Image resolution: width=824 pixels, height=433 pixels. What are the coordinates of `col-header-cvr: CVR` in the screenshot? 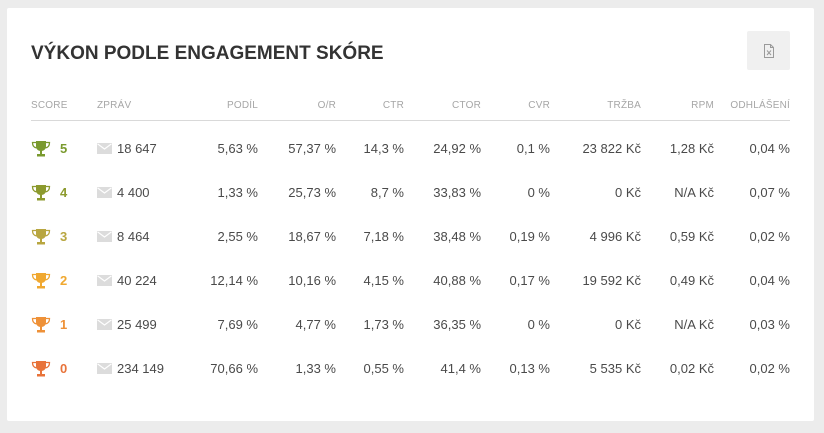 It's located at (539, 105).